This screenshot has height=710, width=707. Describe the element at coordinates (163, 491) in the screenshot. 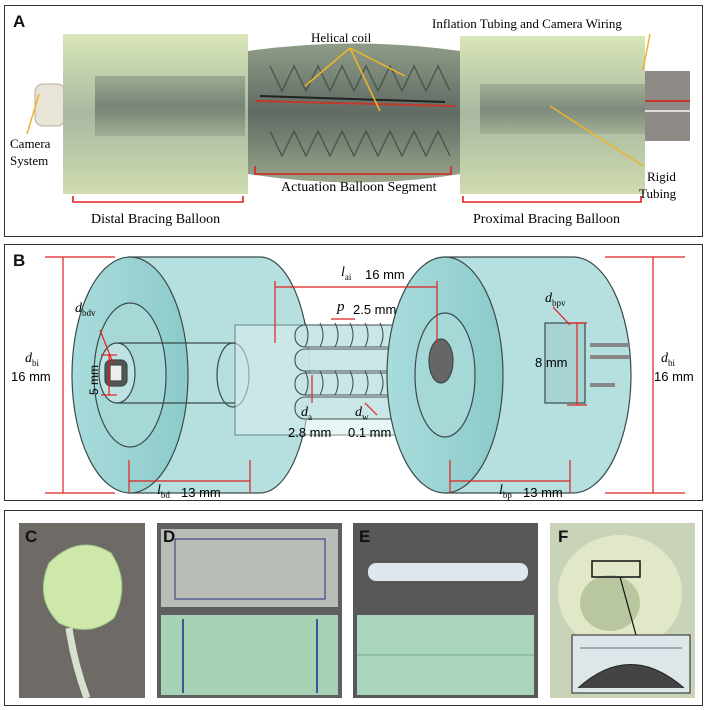

I see `l-bd-label: lbd` at that location.